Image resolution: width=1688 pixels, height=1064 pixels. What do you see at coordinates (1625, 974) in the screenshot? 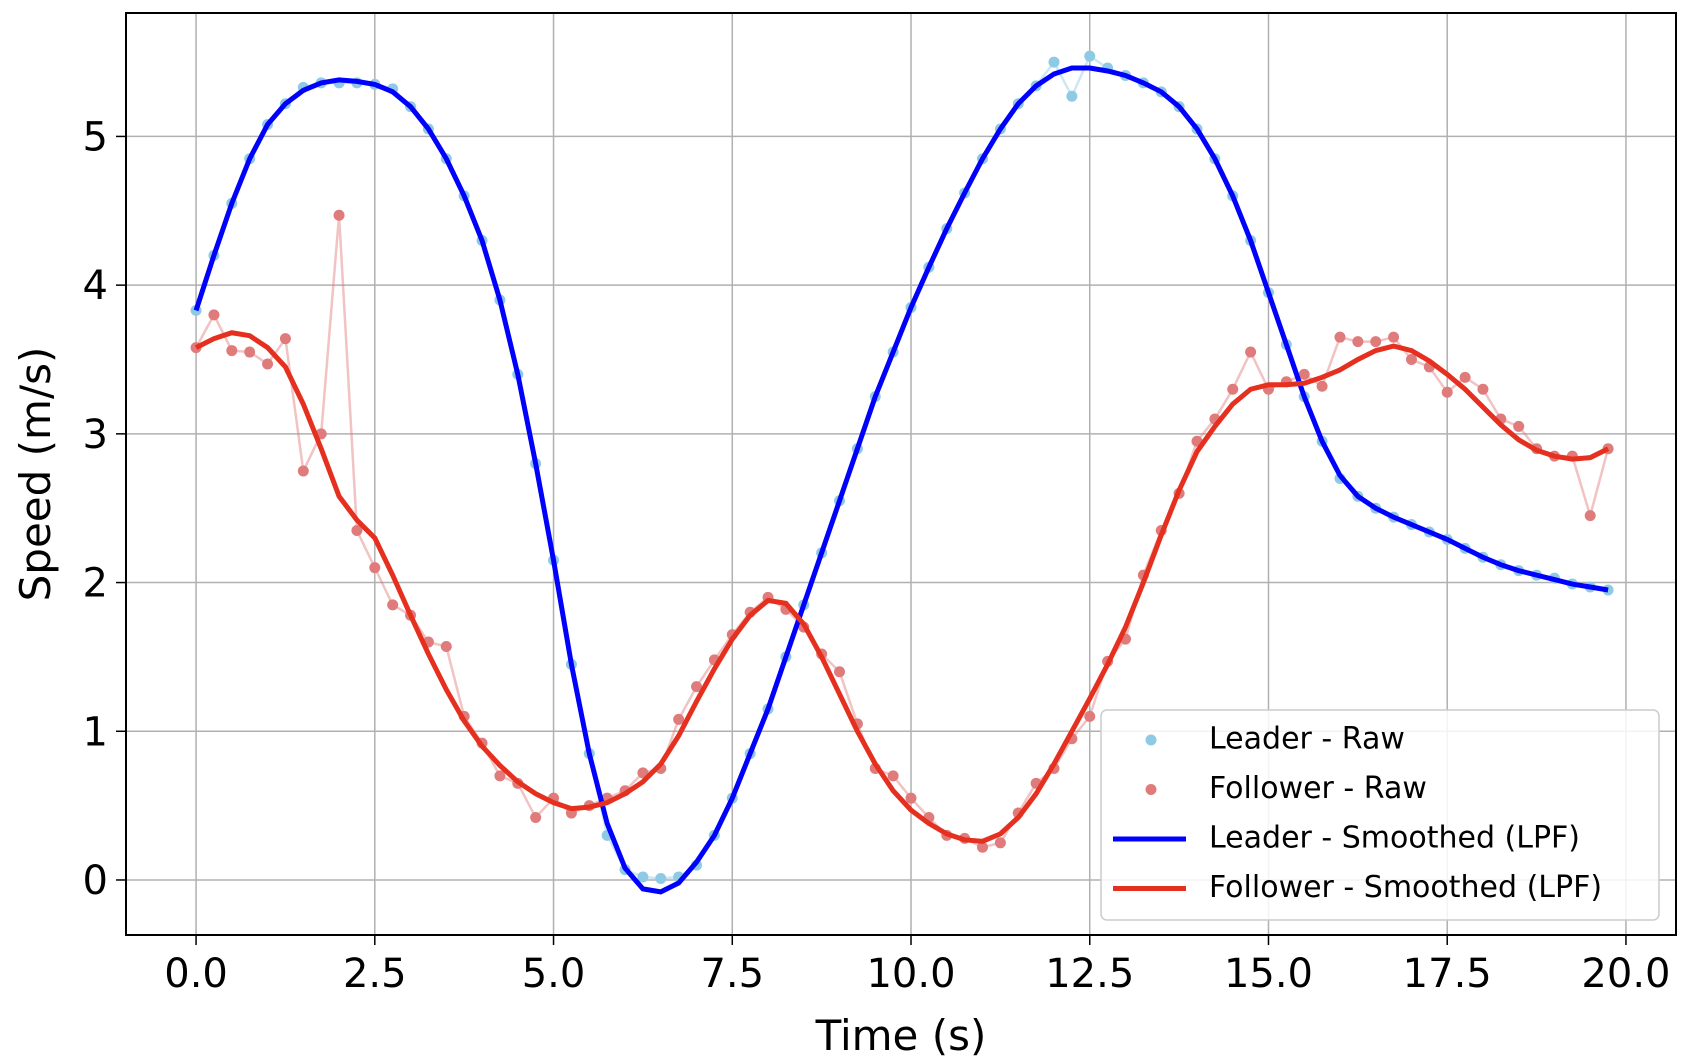
I see `x-tick-label: 20.0` at bounding box center [1625, 974].